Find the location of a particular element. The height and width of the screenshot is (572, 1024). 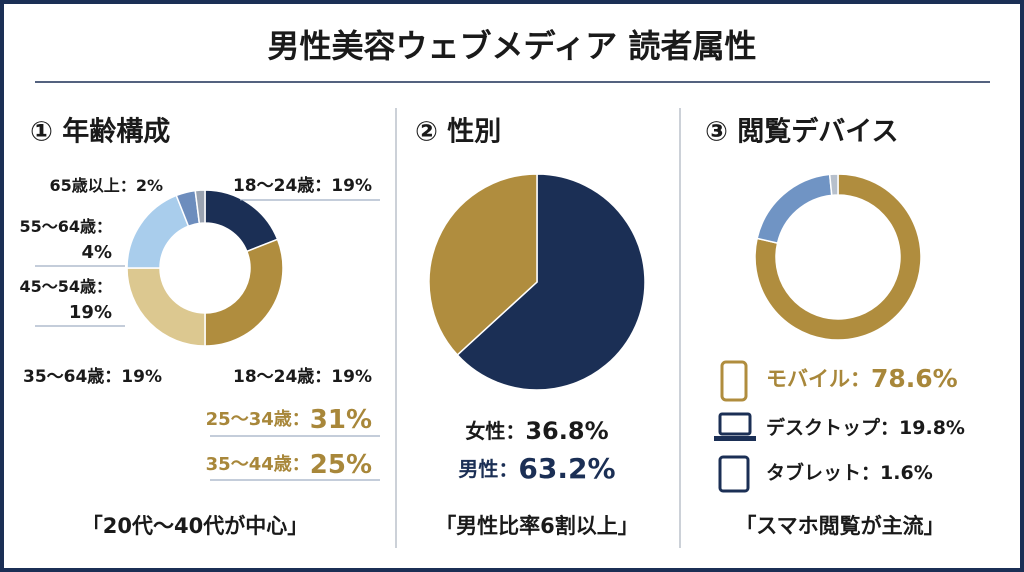

data-label: 男性：63.2% is located at coordinates (536, 468).